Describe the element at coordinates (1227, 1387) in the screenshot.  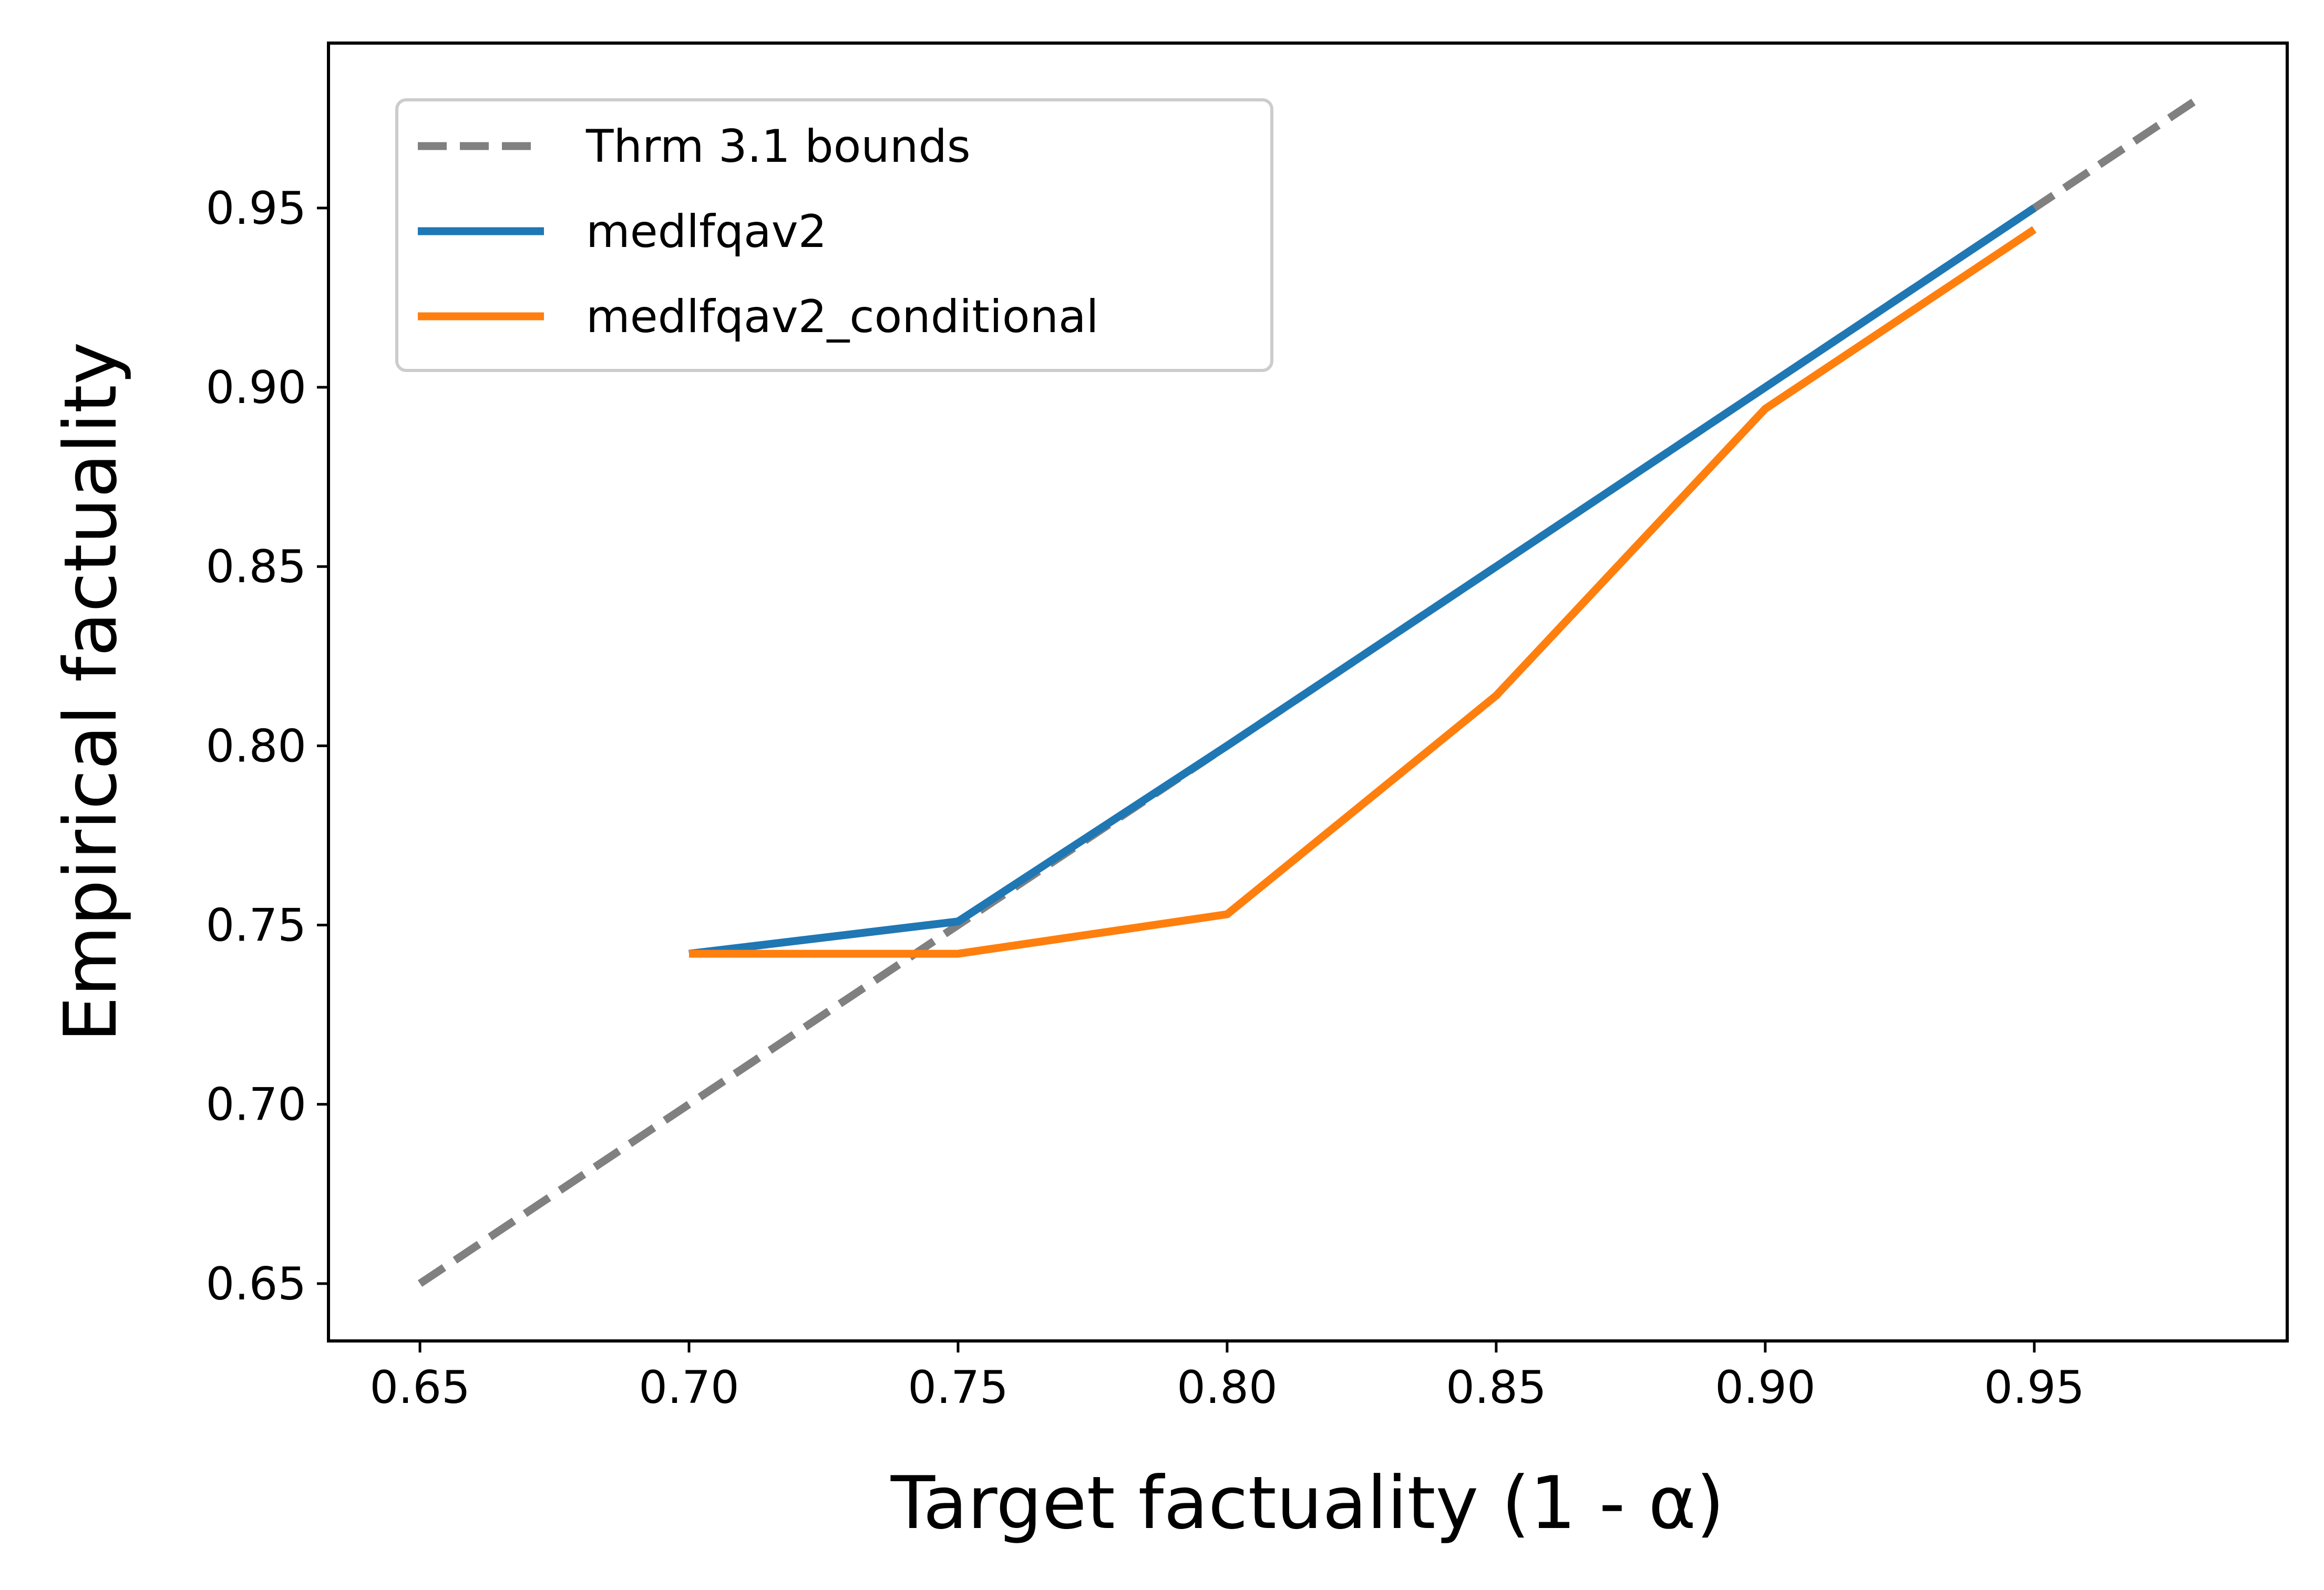
I see `x-tick-label: 0.80` at that location.